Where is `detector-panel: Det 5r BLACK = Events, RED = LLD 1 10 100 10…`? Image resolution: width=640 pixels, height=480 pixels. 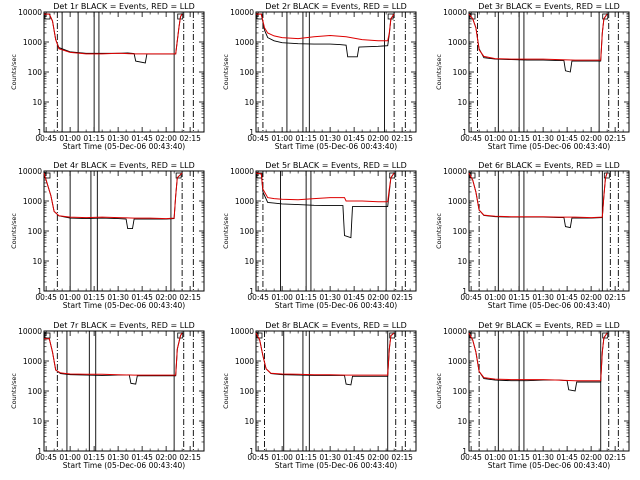
detector-panel: Det 5r BLACK = Events, RED = LLD 1 10 100 10… is located at coordinates (319, 235).